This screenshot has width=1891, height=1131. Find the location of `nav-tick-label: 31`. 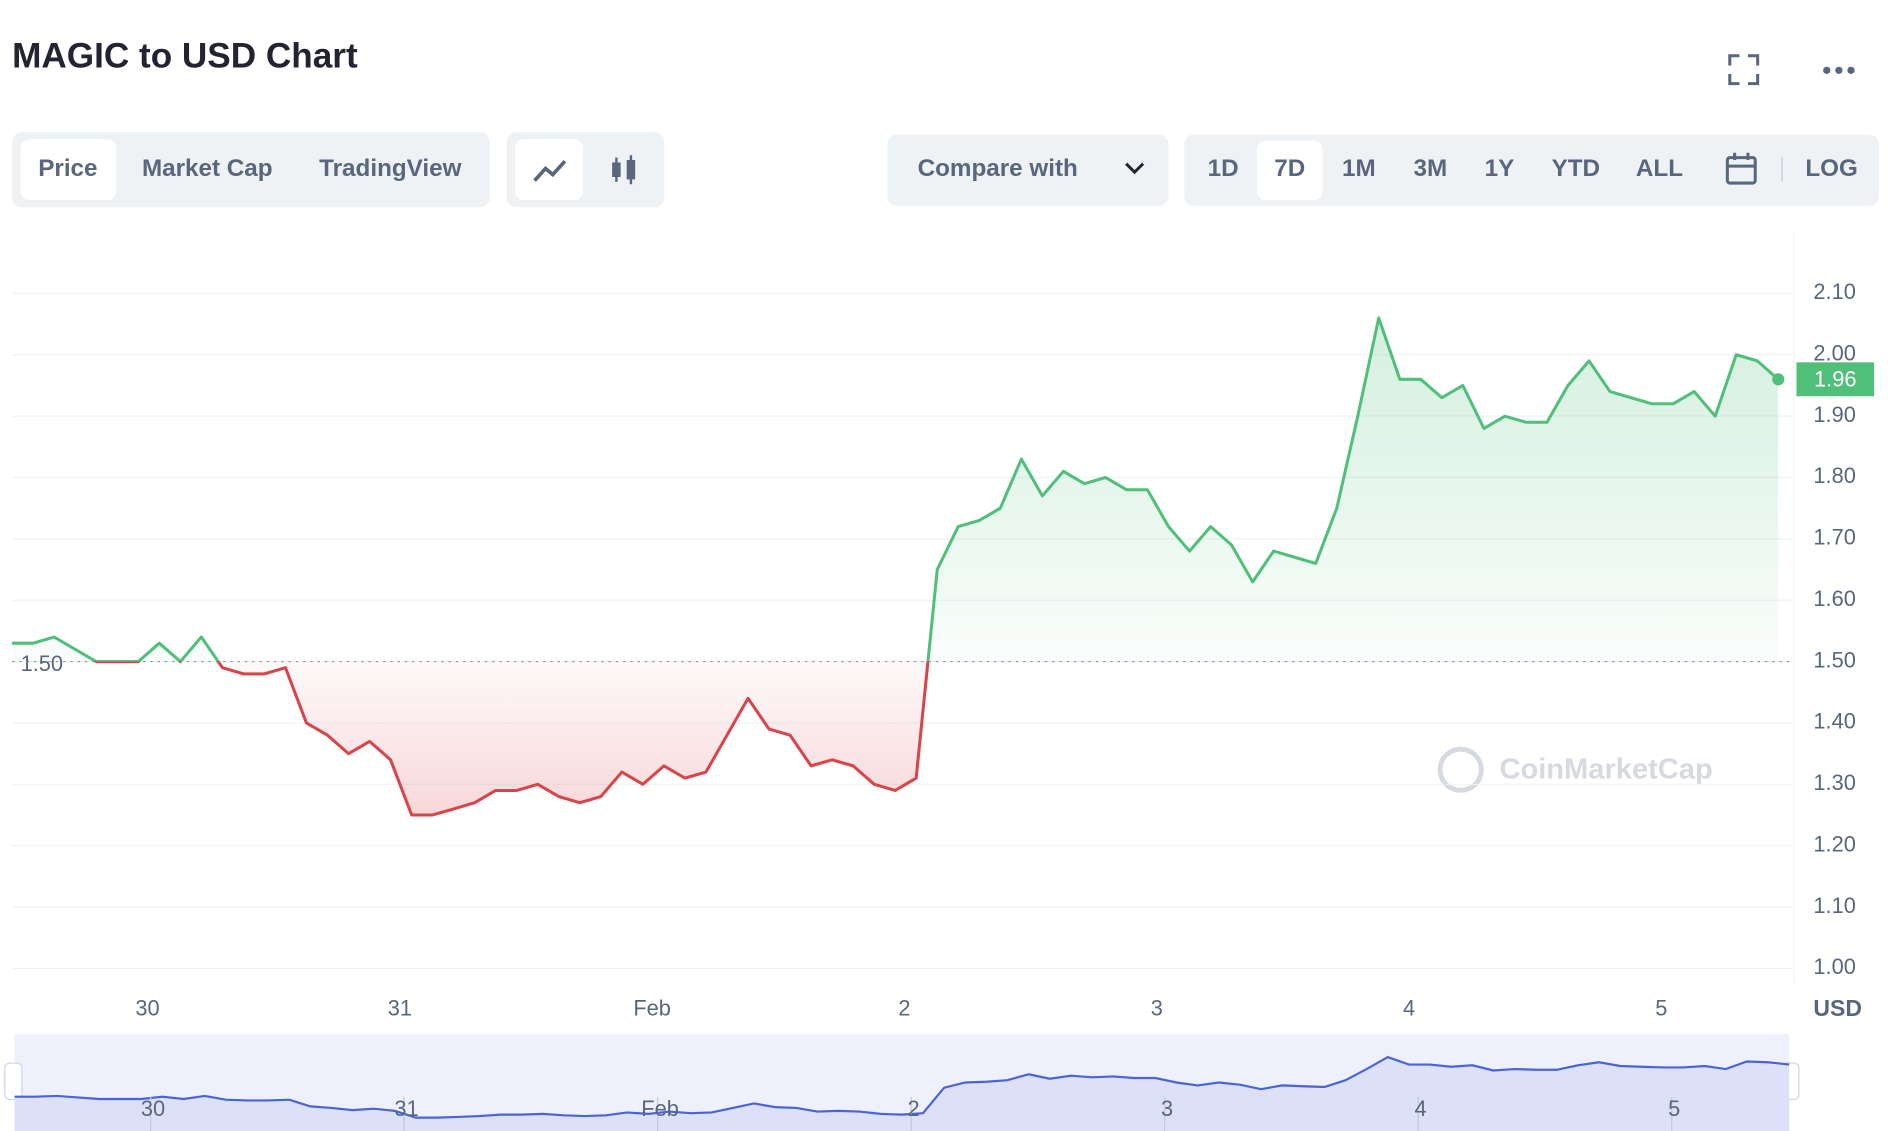

nav-tick-label: 31 is located at coordinates (406, 1108).